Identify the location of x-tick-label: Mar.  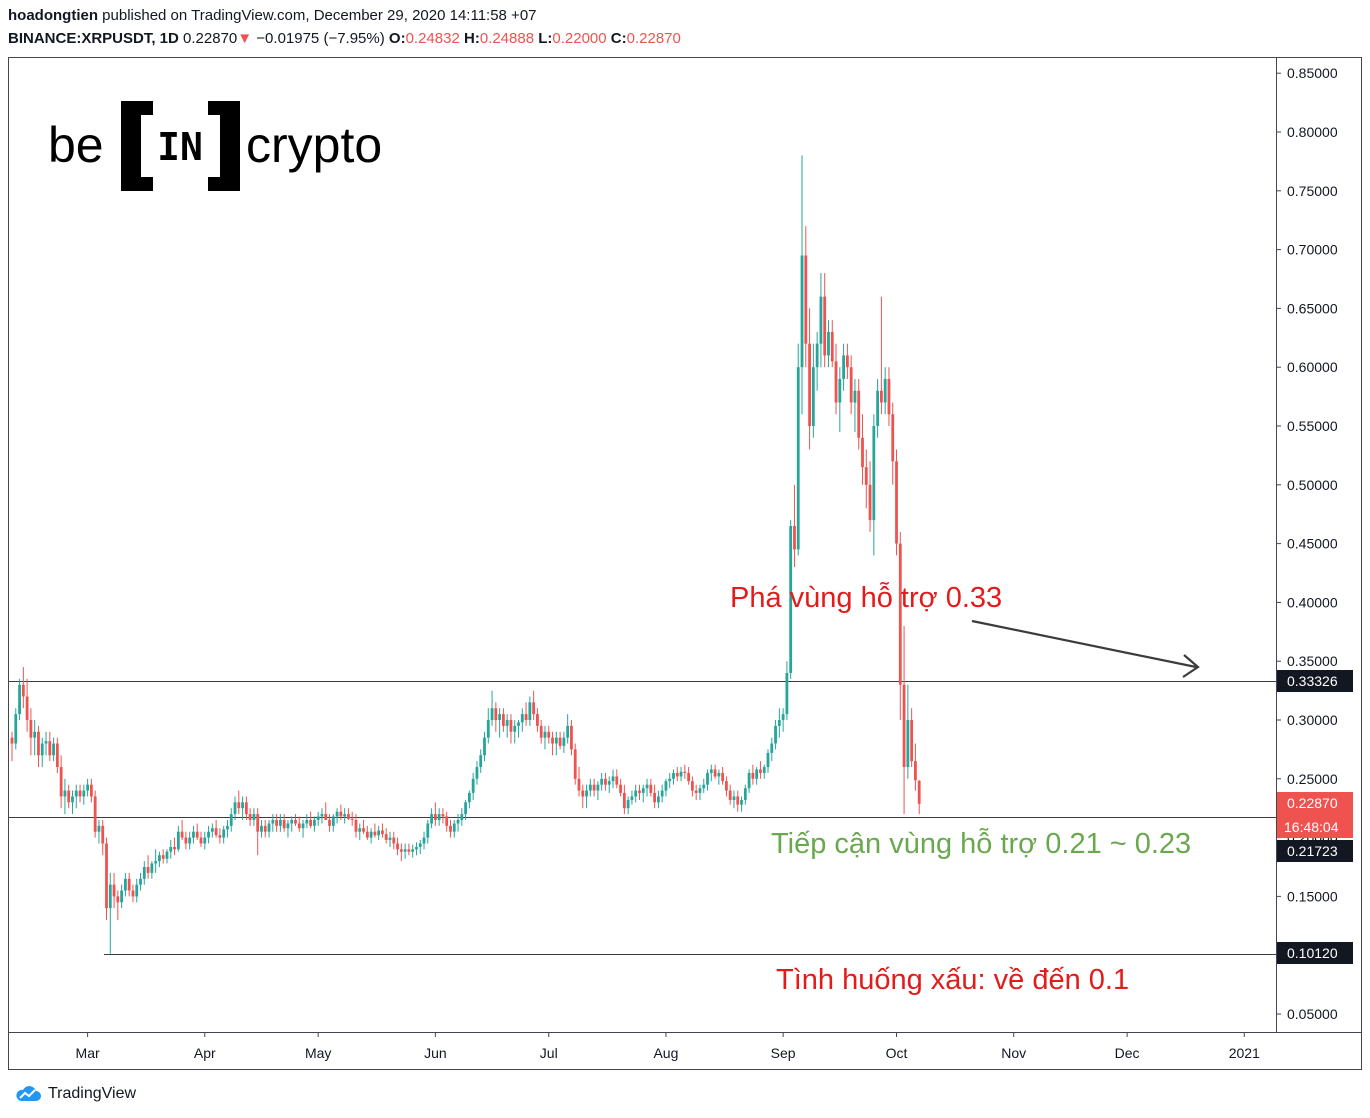
(88, 1053).